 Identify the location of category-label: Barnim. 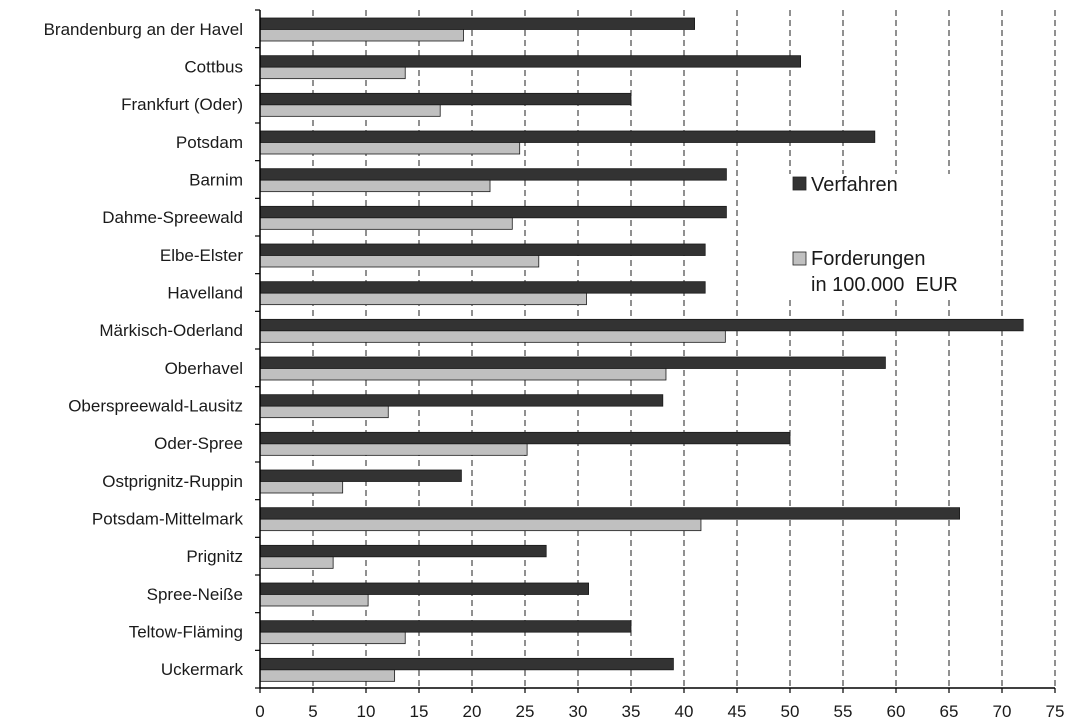
(216, 180).